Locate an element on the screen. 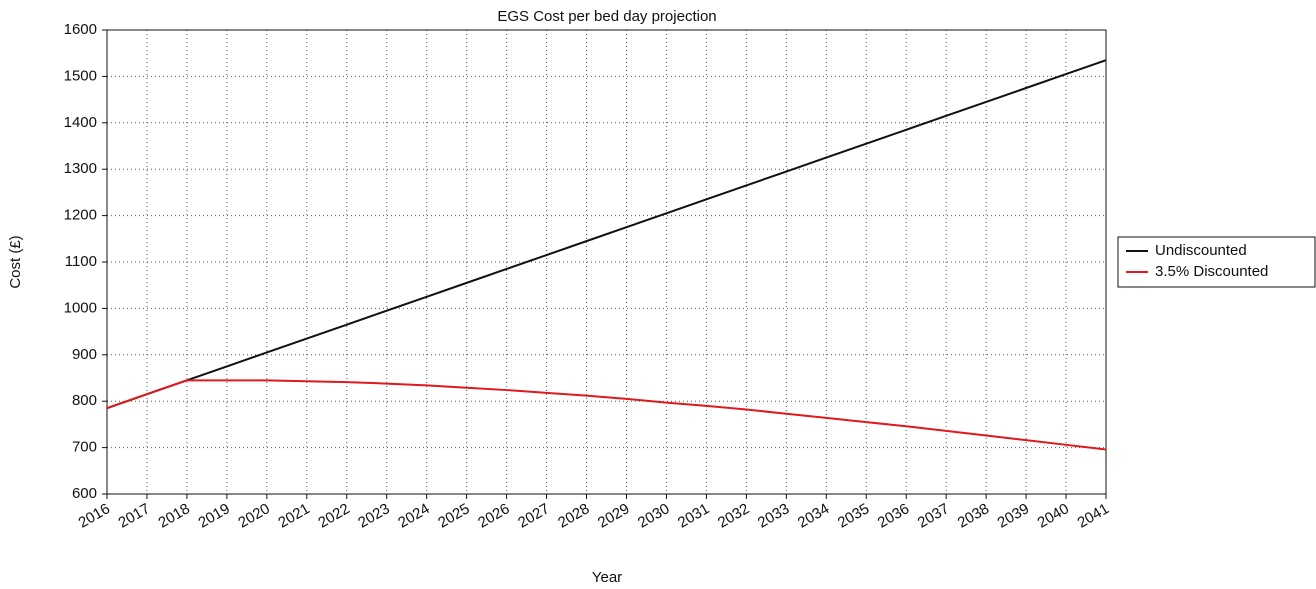 This screenshot has width=1316, height=589. x-tick-label: 2032 is located at coordinates (733, 515).